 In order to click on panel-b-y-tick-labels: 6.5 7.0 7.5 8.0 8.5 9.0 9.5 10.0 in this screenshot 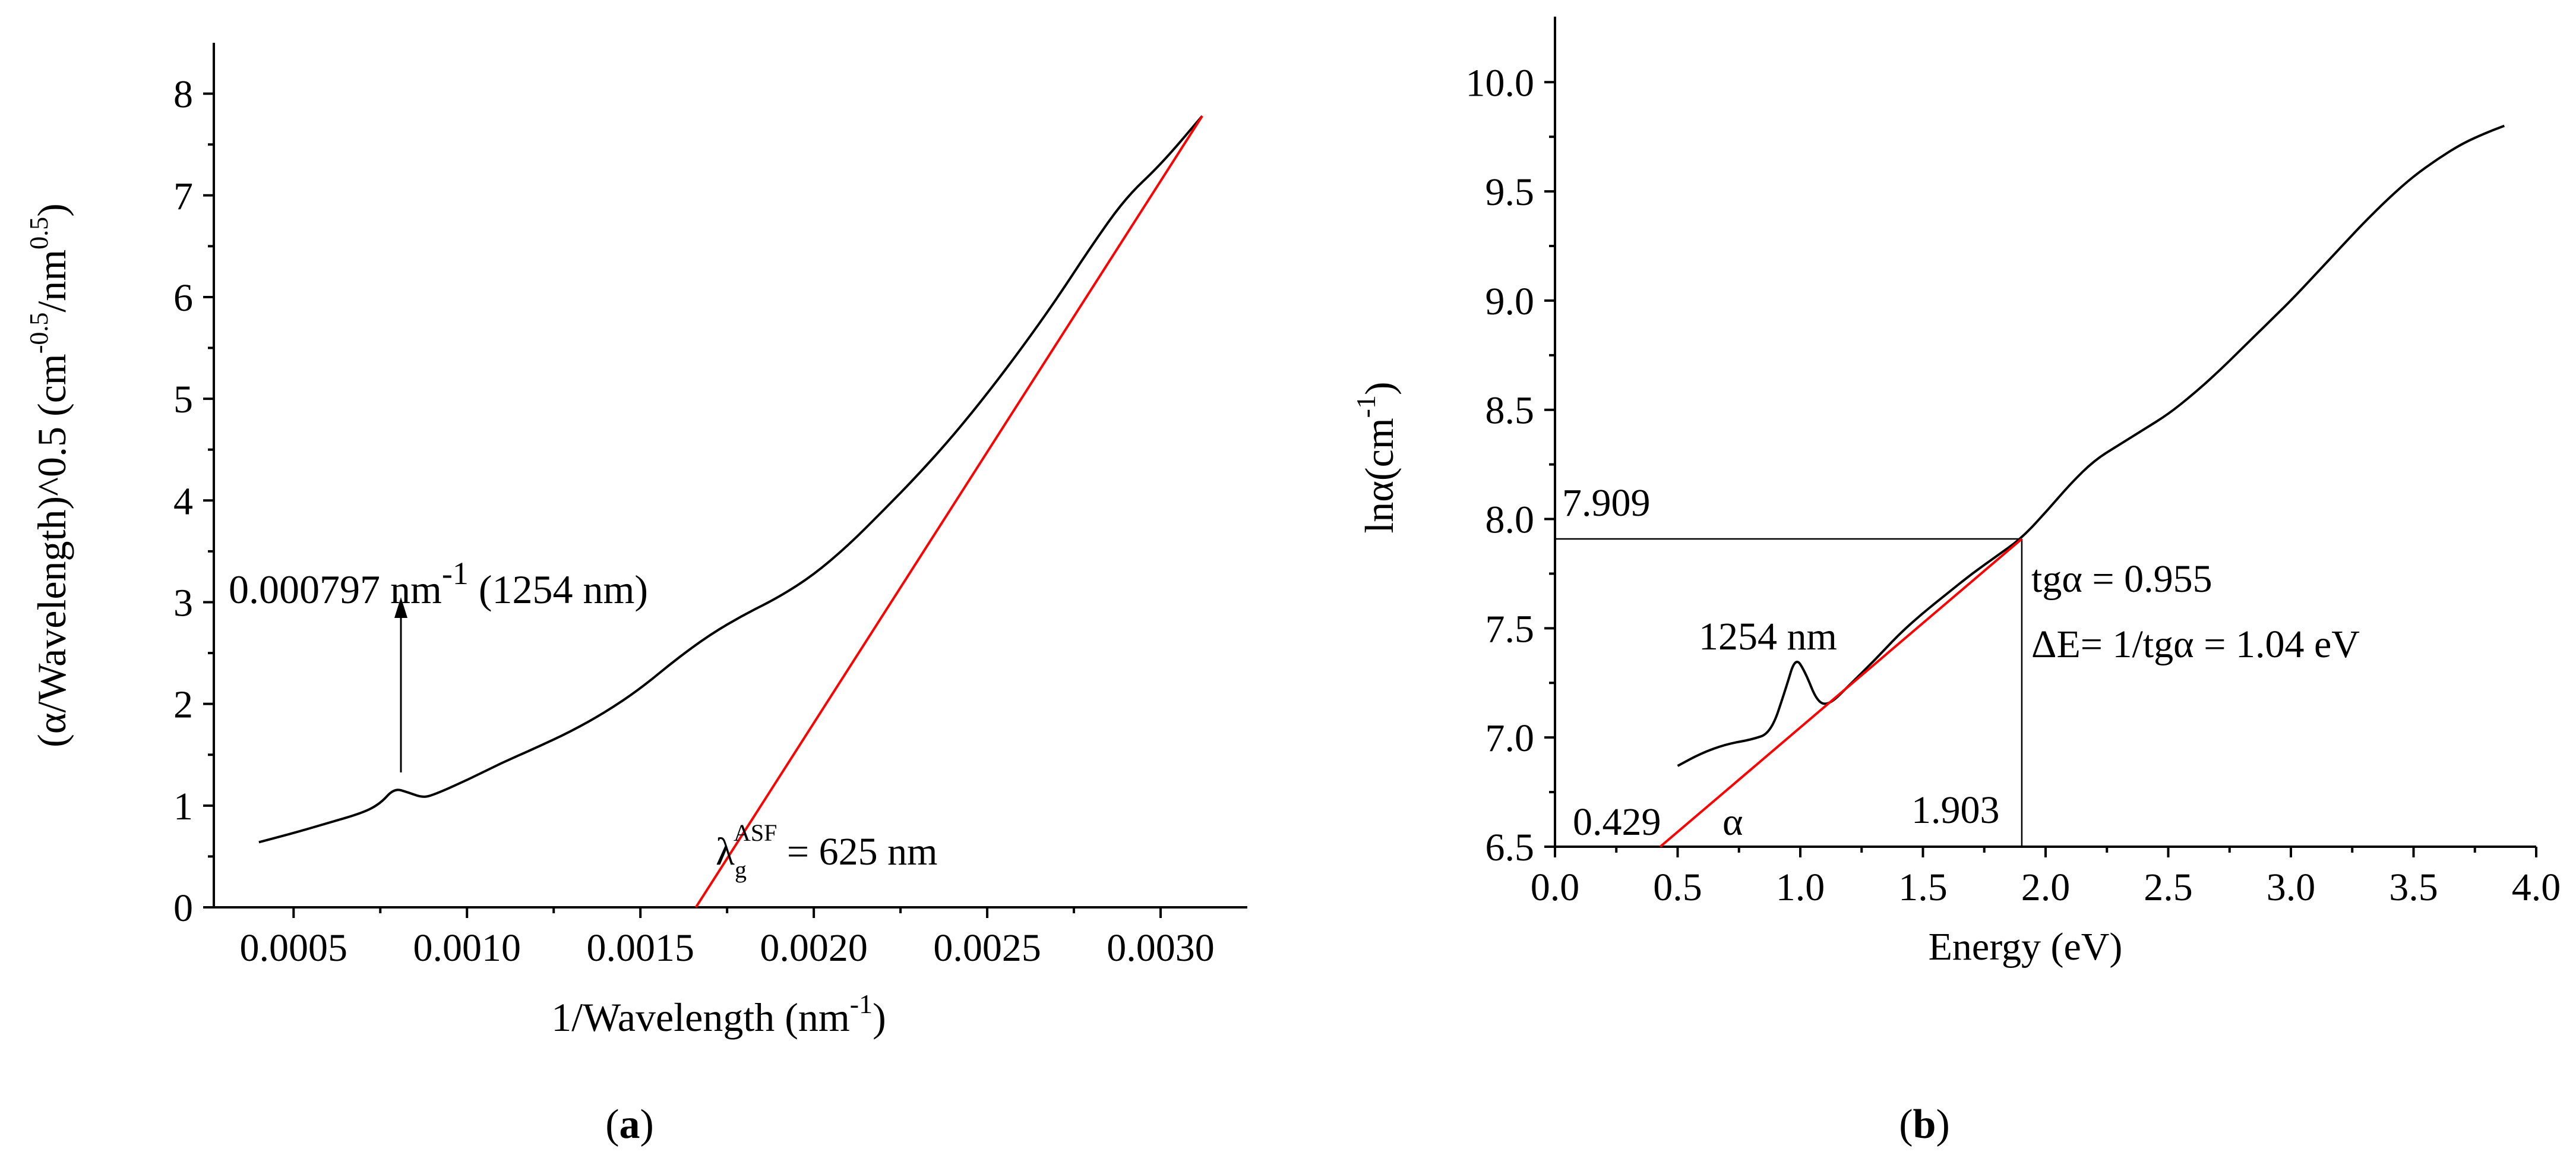, I will do `click(1500, 465)`.